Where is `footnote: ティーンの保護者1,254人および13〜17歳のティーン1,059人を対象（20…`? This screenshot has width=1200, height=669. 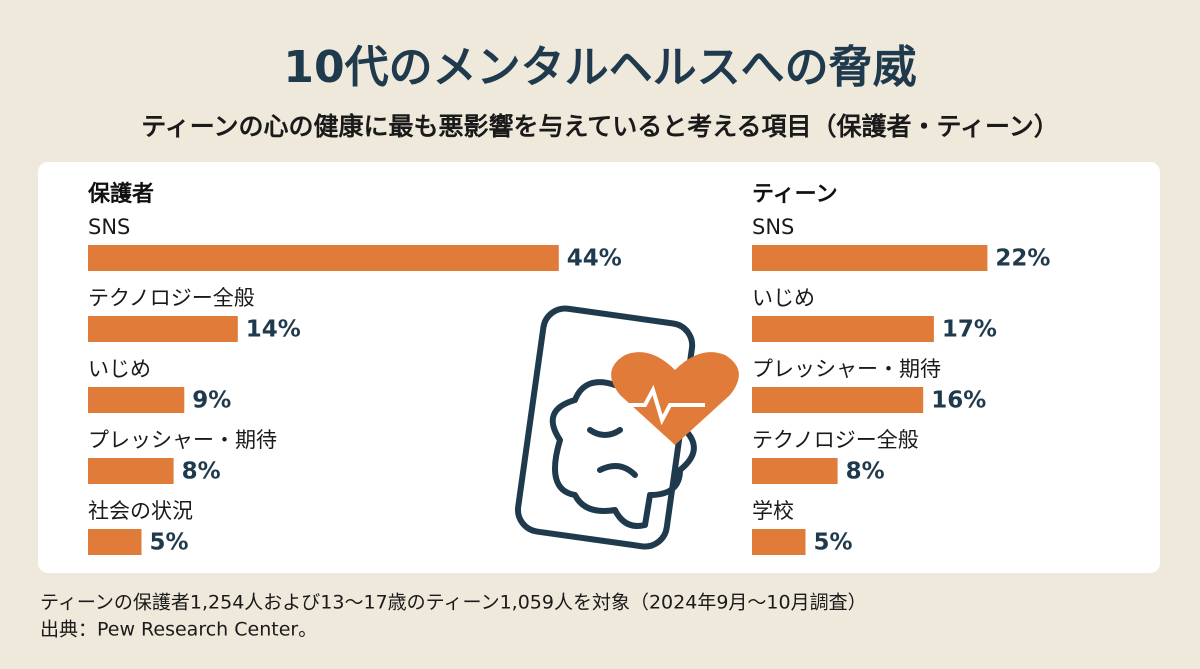
footnote: ティーンの保護者1,254人および13〜17歳のティーン1,059人を対象（20… is located at coordinates (453, 603).